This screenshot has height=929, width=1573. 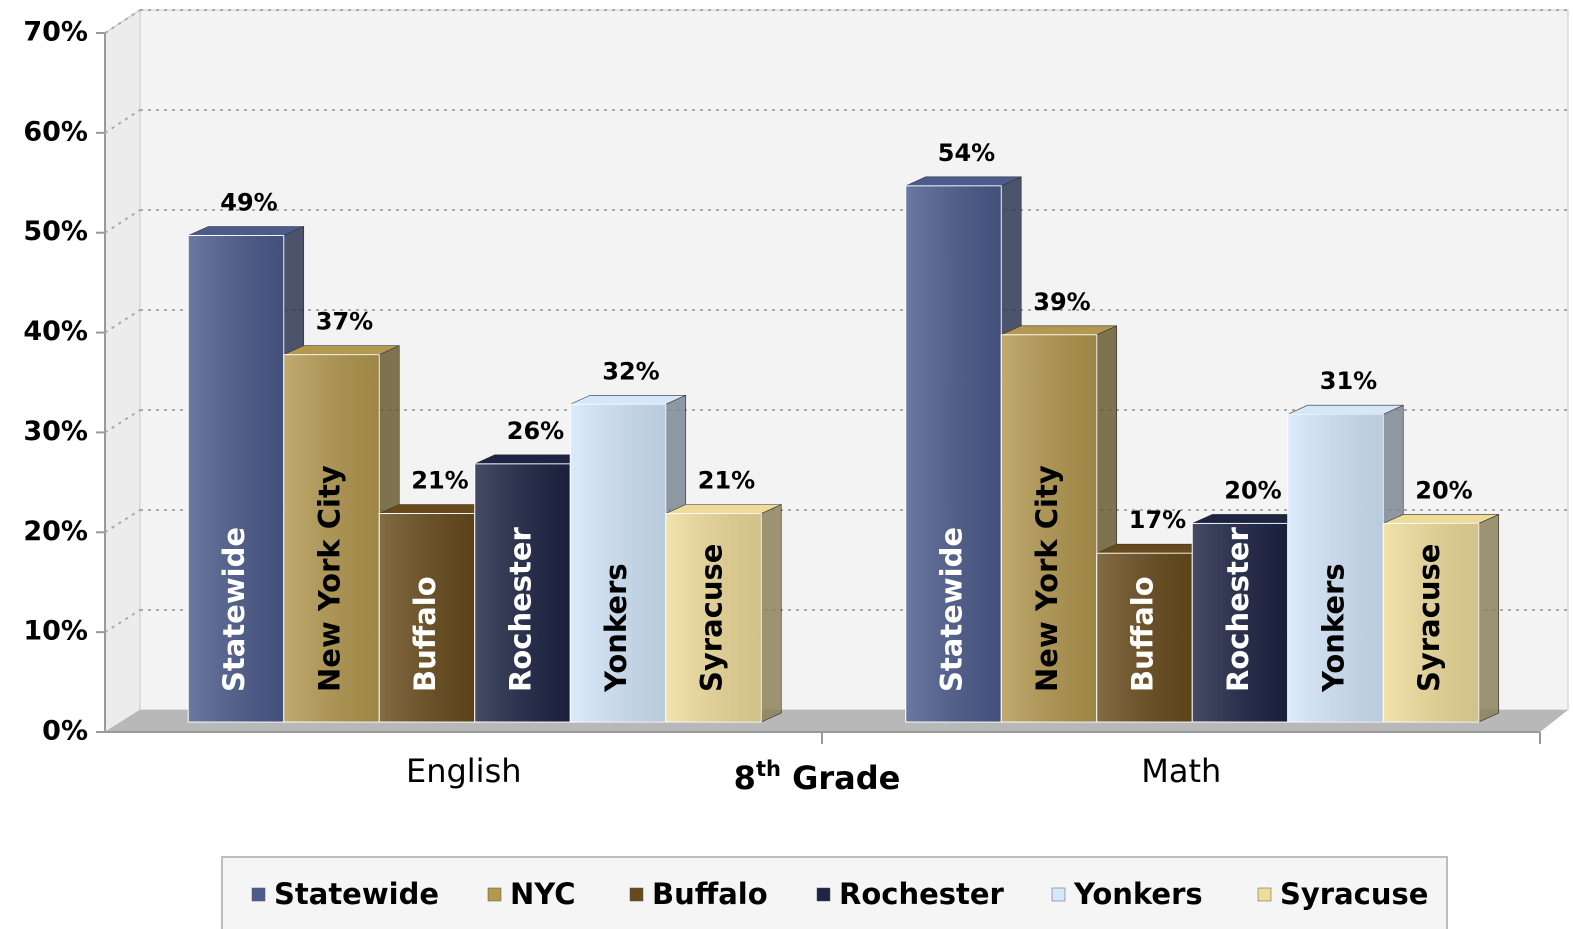 I want to click on data-label: 49%, so click(x=248, y=203).